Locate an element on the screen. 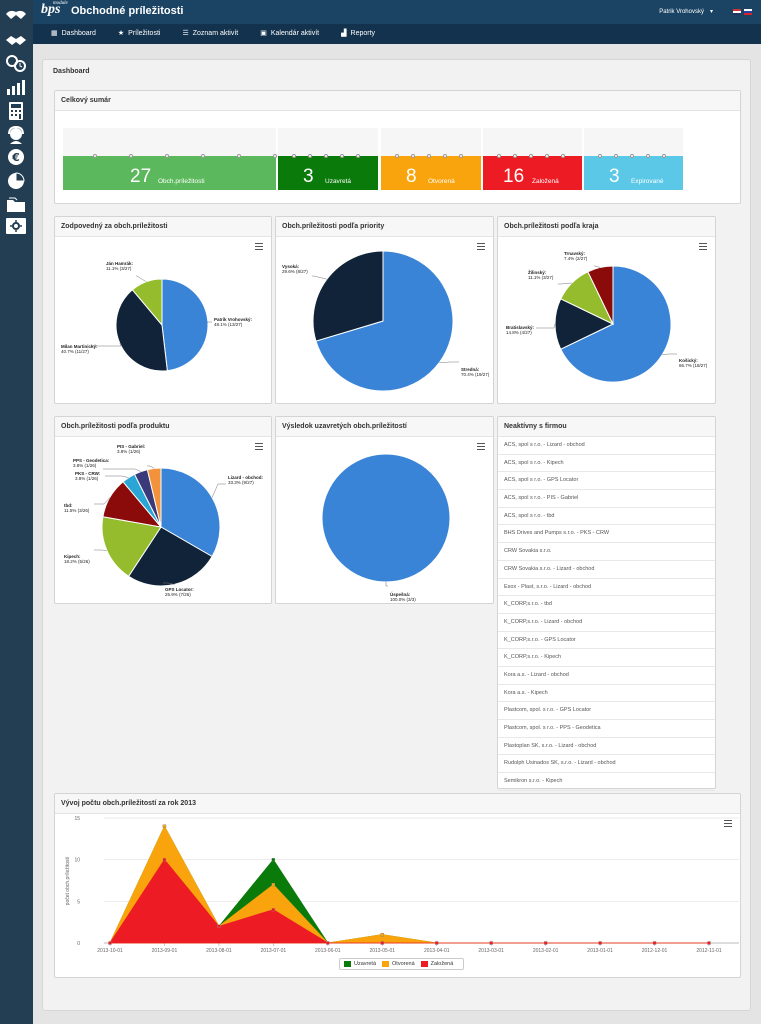 Image resolution: width=761 pixels, height=1024 pixels. logo-handshake-icon is located at coordinates (16, 14).